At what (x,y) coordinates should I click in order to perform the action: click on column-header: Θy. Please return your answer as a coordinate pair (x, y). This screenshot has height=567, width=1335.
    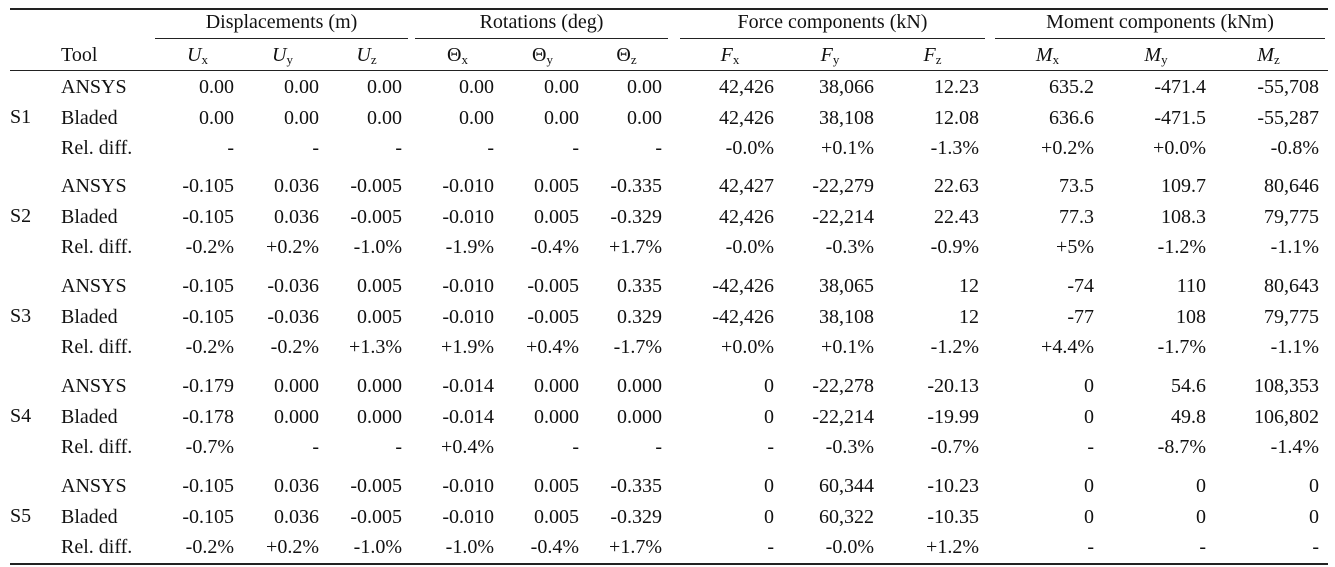
    Looking at the image, I should click on (542, 57).